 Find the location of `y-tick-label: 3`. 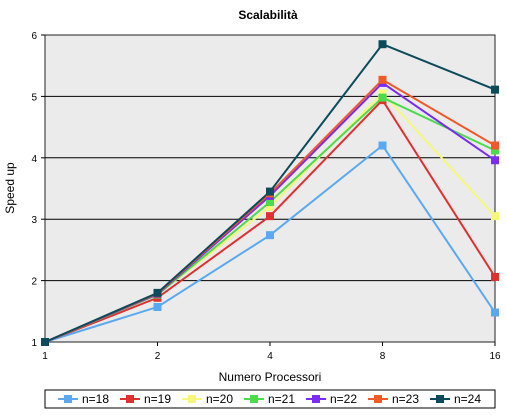

y-tick-label: 3 is located at coordinates (34, 220).